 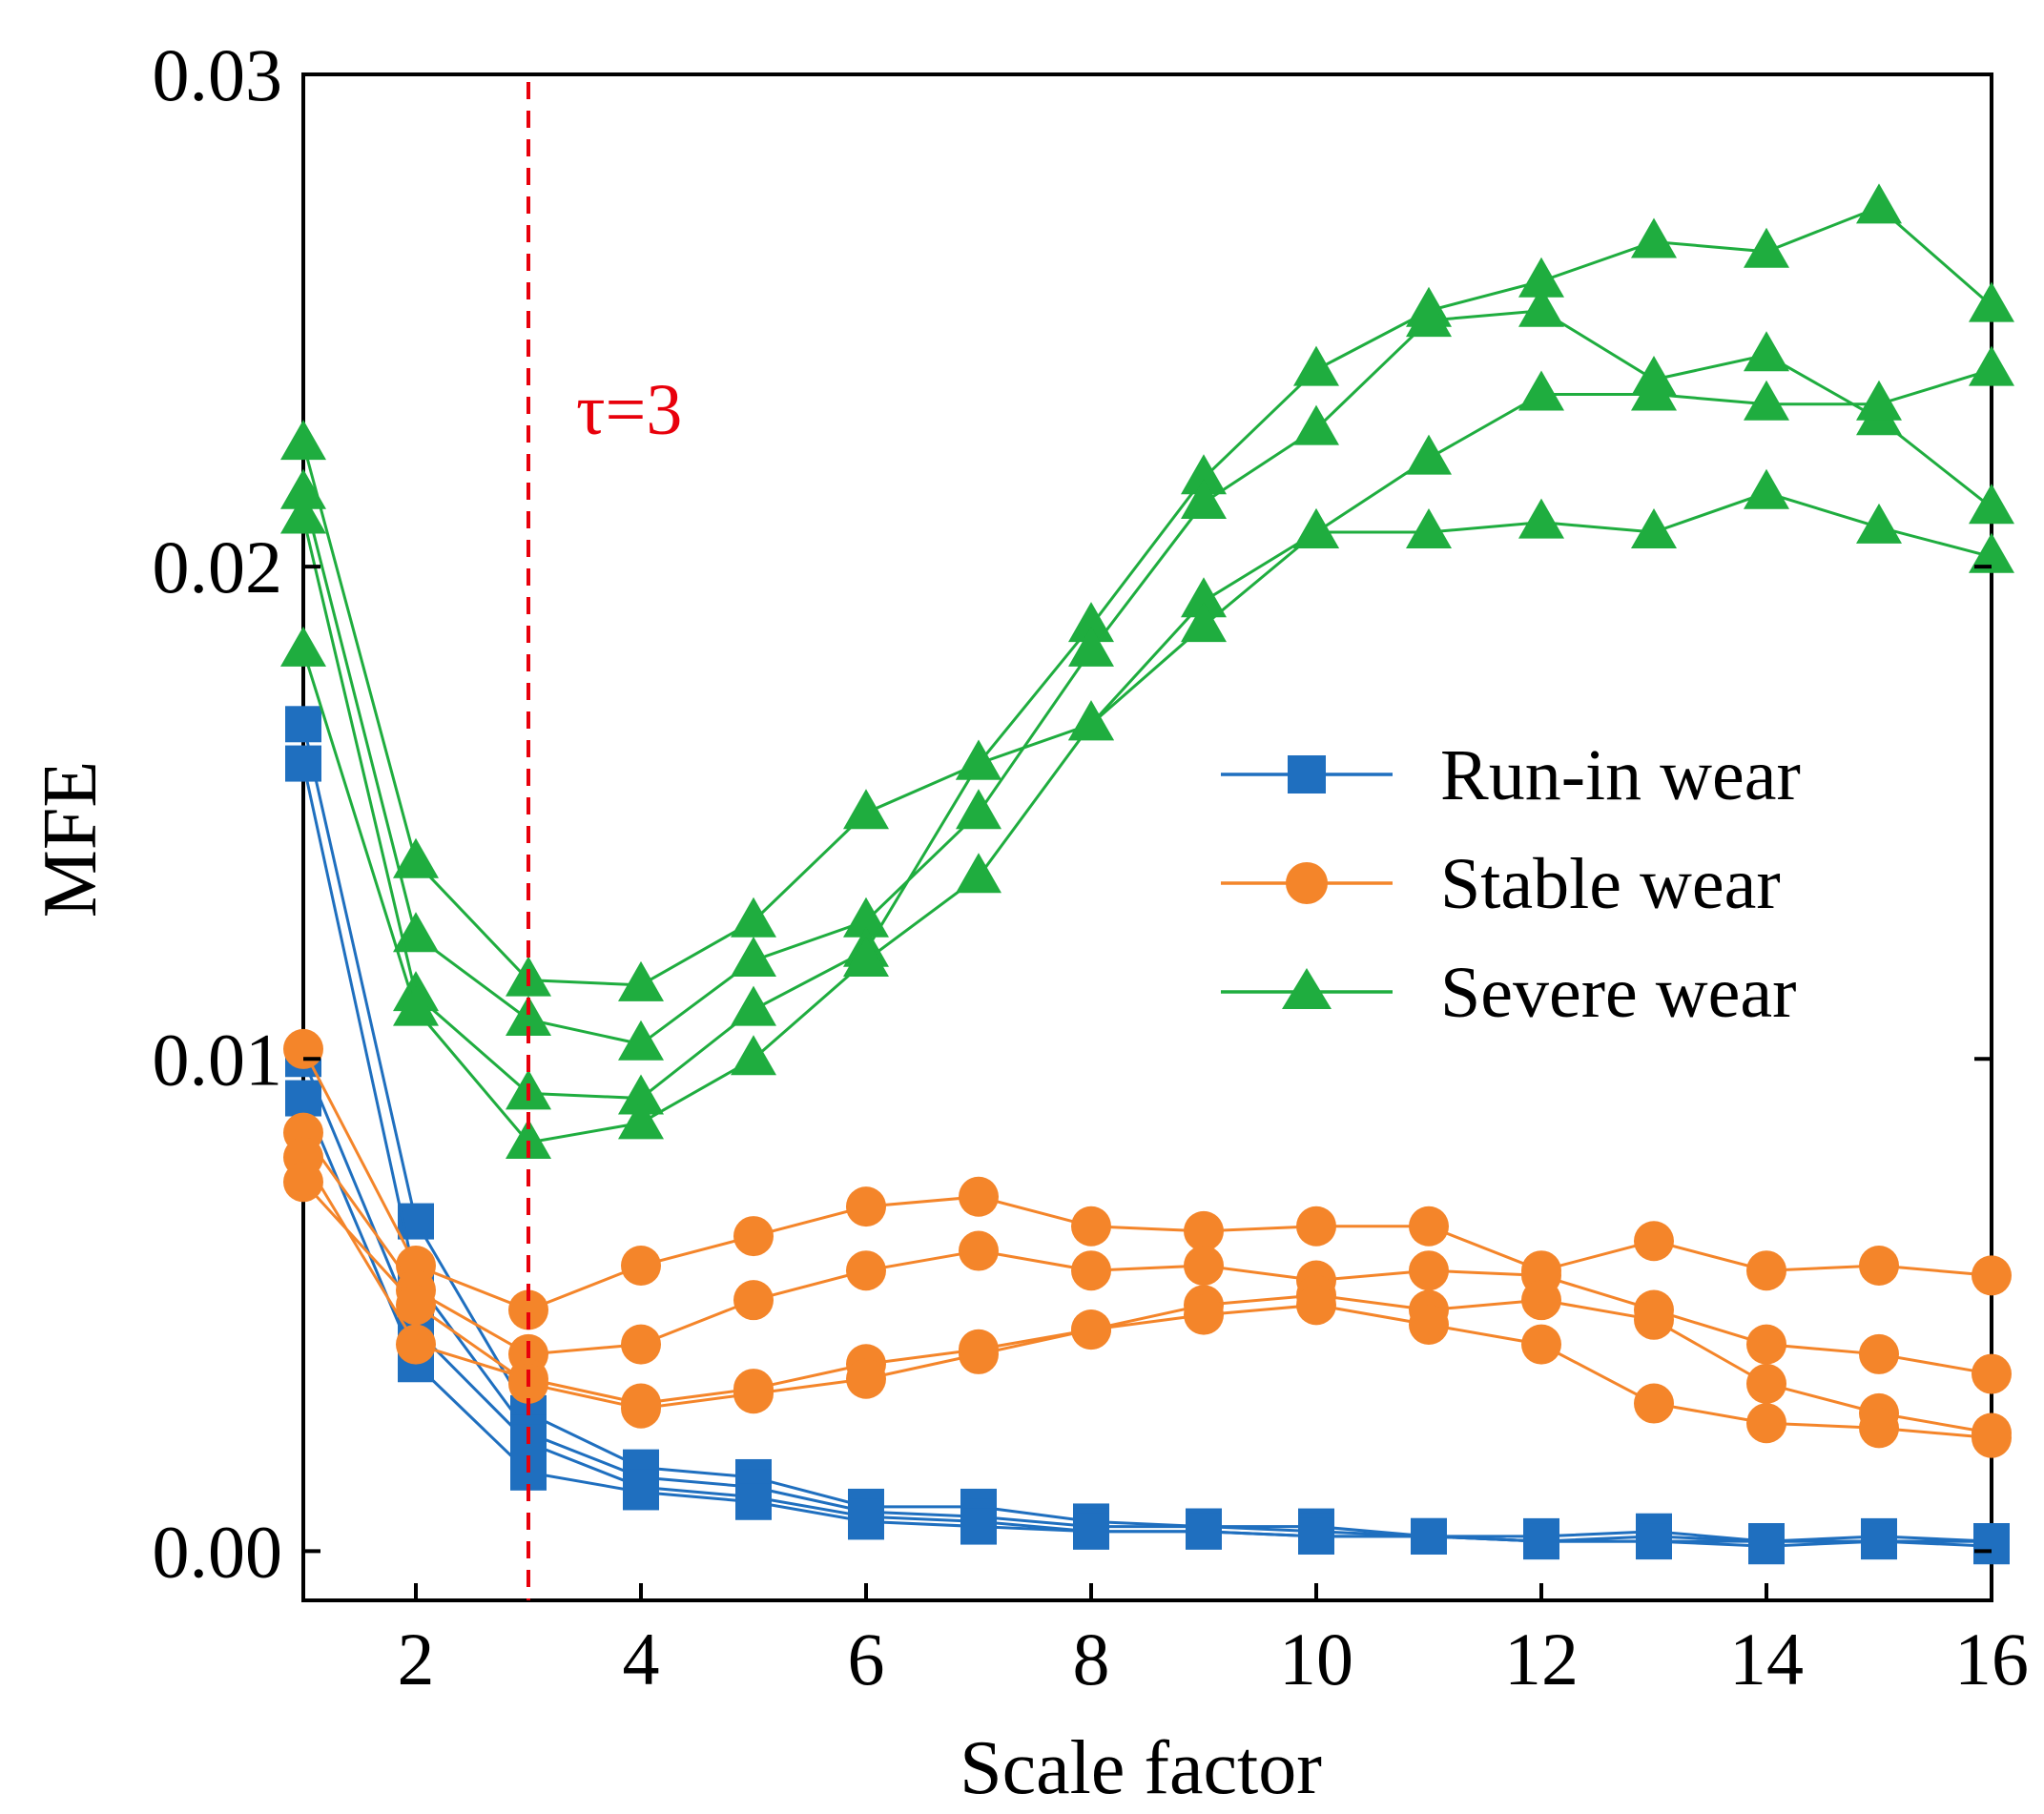 What do you see at coordinates (1618, 993) in the screenshot?
I see `legend-label-severe: Severe wear` at bounding box center [1618, 993].